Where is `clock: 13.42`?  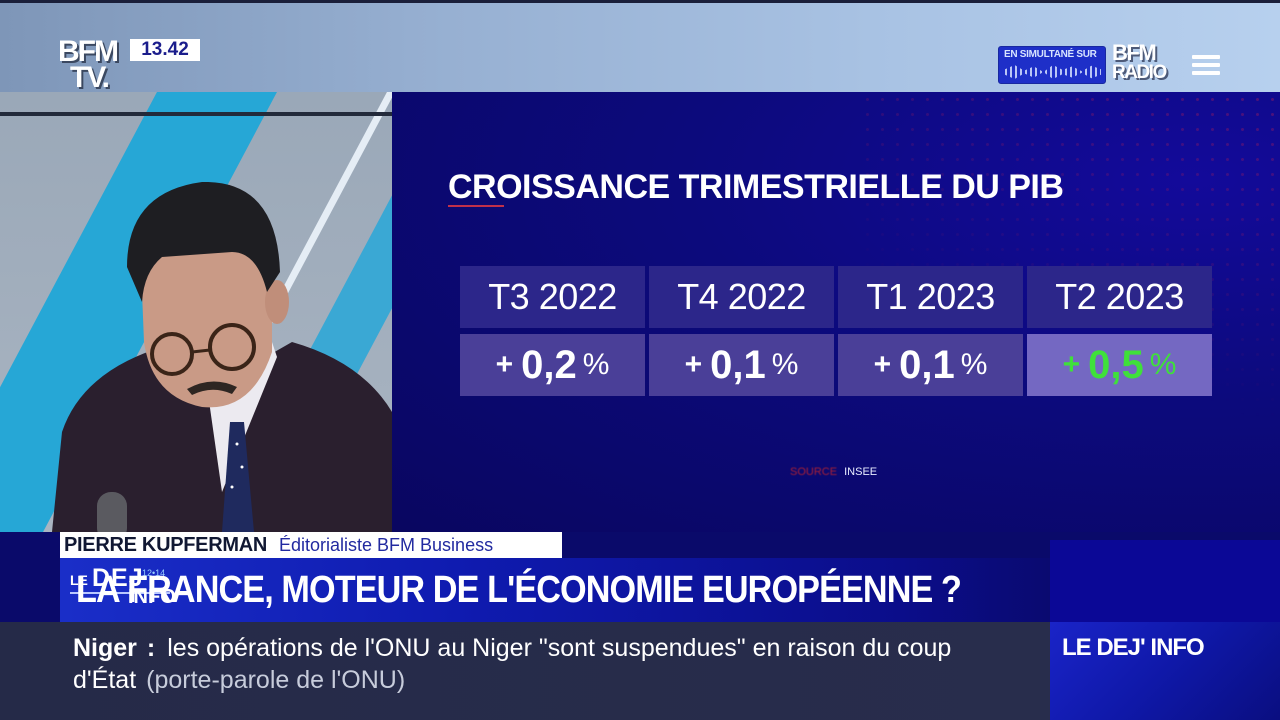 clock: 13.42 is located at coordinates (165, 50).